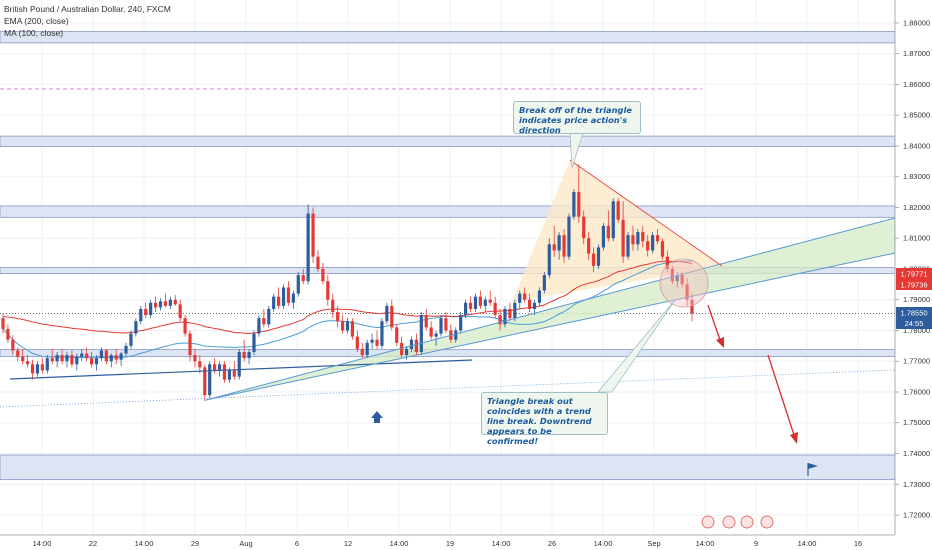  What do you see at coordinates (916, 145) in the screenshot?
I see `price-tick-label: 1.84000` at bounding box center [916, 145].